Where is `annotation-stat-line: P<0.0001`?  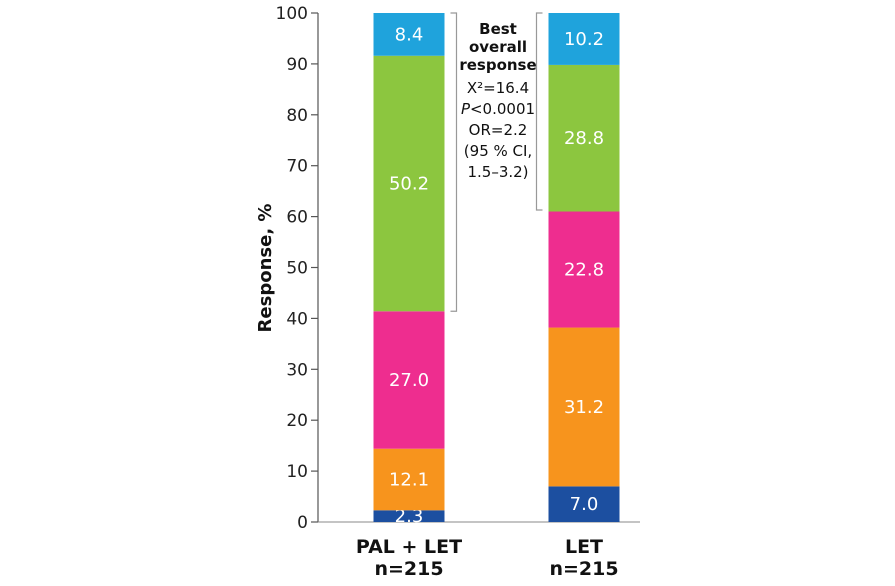
annotation-stat-line: P<0.0001 is located at coordinates (498, 109).